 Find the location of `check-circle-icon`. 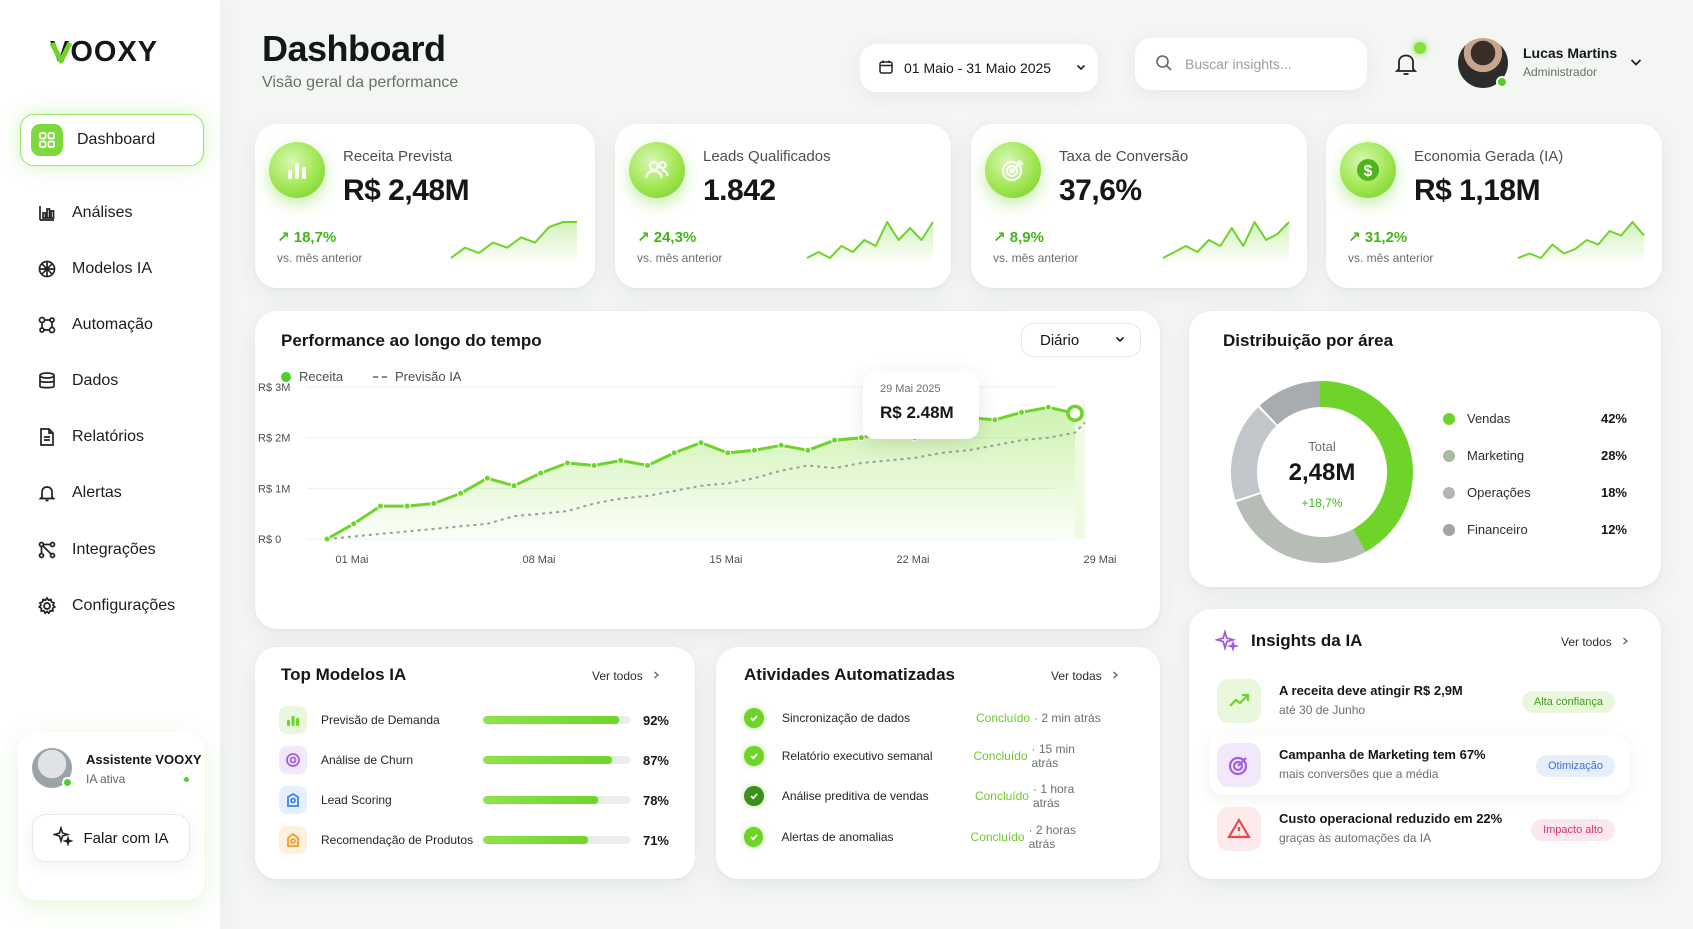

check-circle-icon is located at coordinates (754, 718).